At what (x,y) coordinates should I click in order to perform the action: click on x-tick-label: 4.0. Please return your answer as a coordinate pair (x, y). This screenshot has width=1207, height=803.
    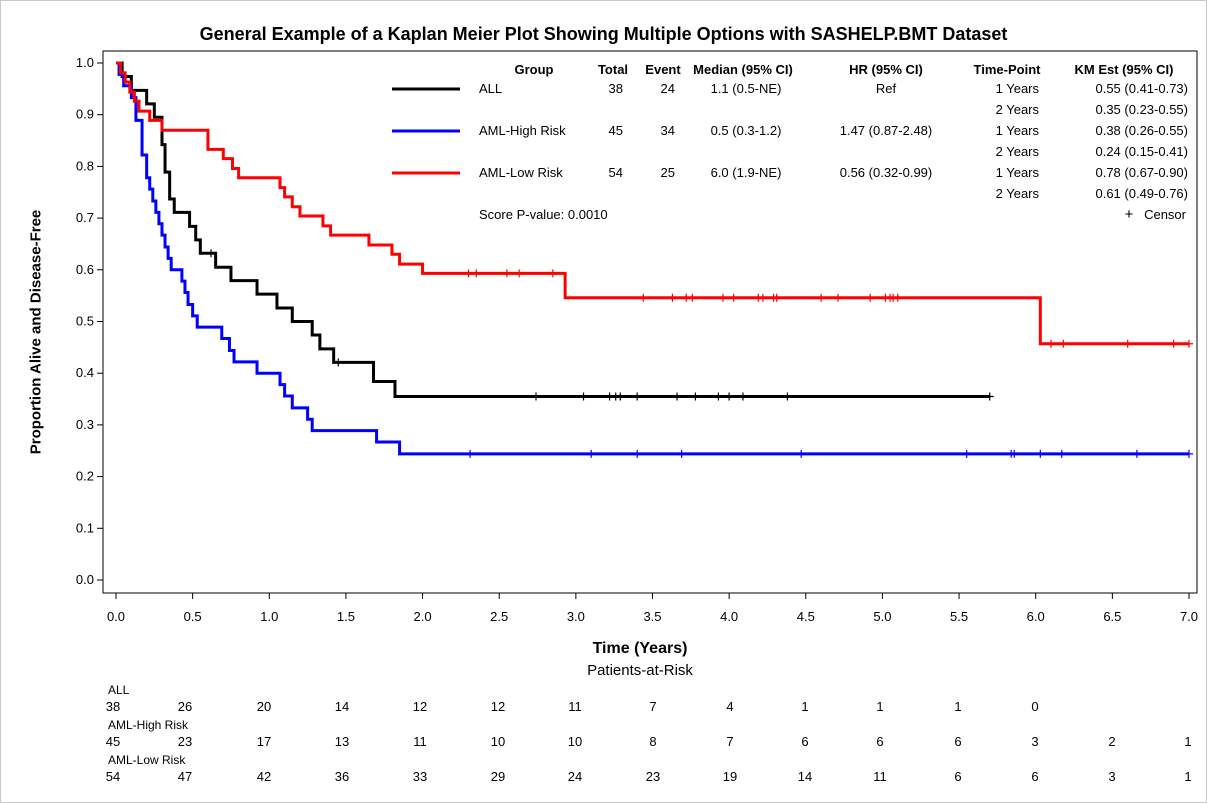
    Looking at the image, I should click on (729, 616).